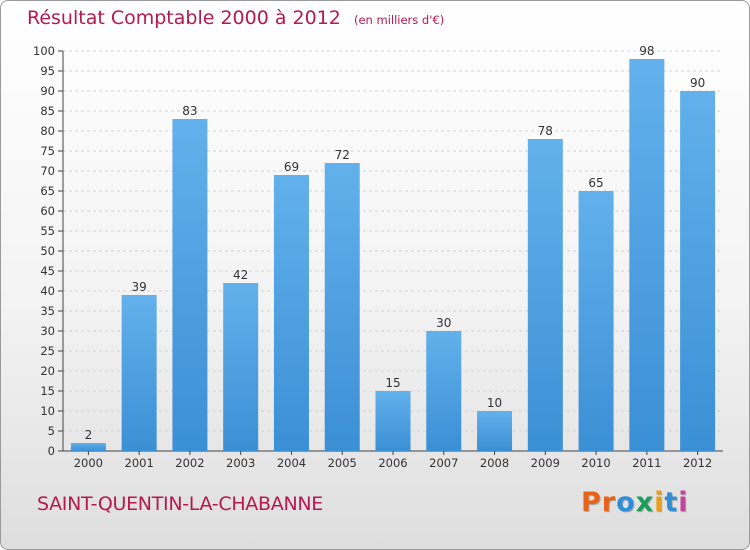 The width and height of the screenshot is (750, 550). I want to click on x-tick-label: 2009, so click(545, 463).